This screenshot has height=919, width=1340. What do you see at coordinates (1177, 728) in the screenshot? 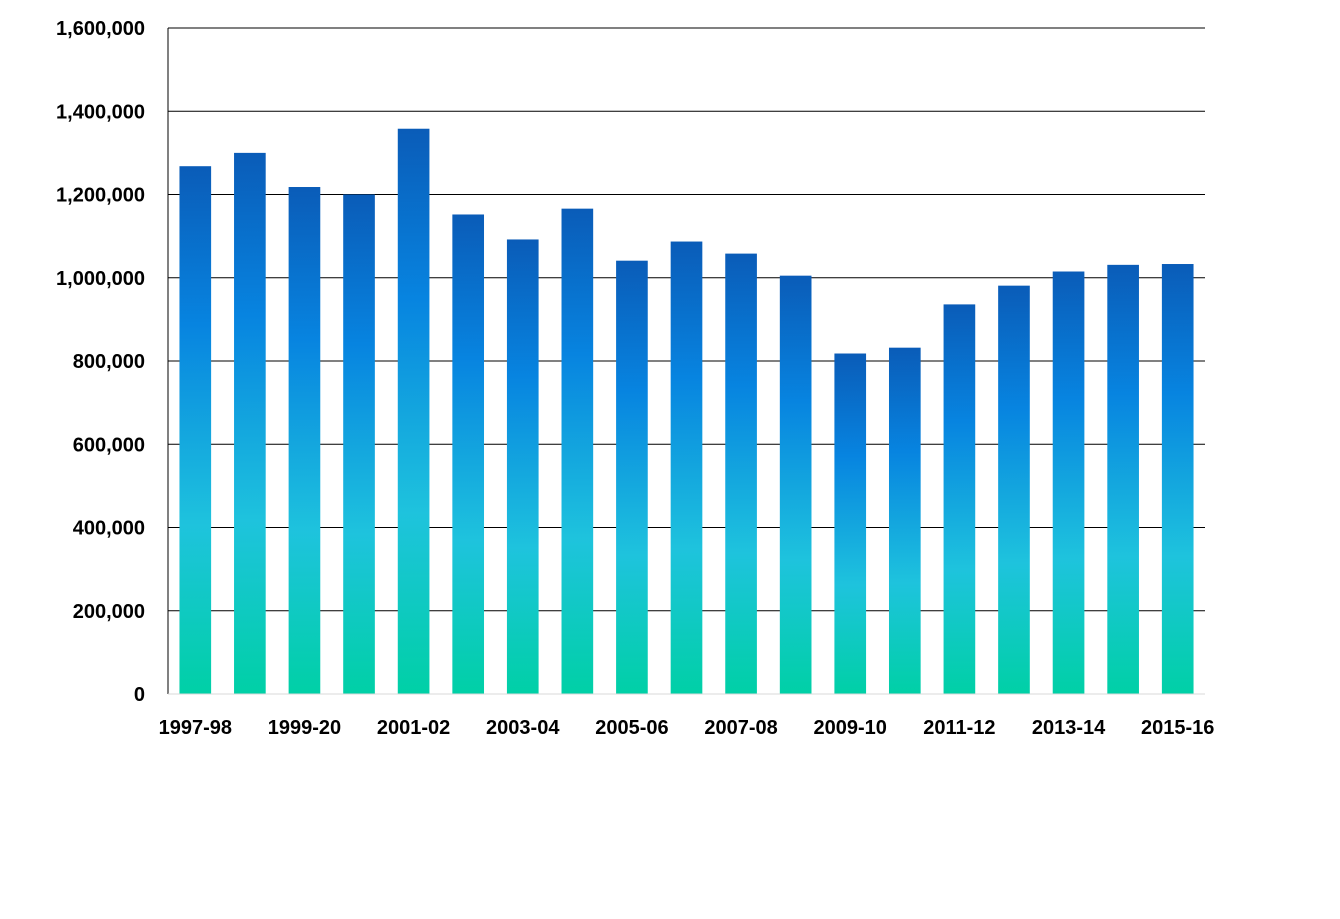
I see `x-tick-label: 2015-16` at bounding box center [1177, 728].